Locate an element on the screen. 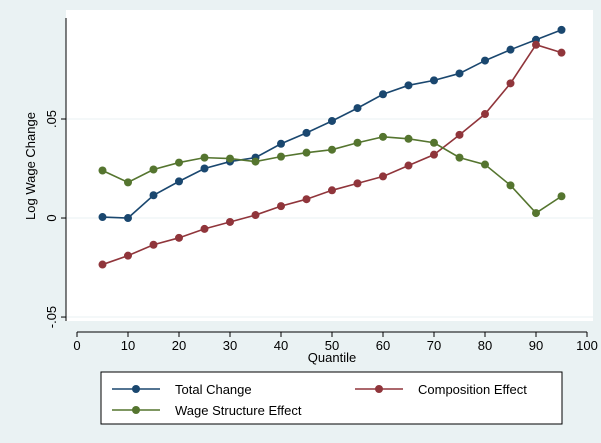  x-tick-label: 20 is located at coordinates (179, 345).